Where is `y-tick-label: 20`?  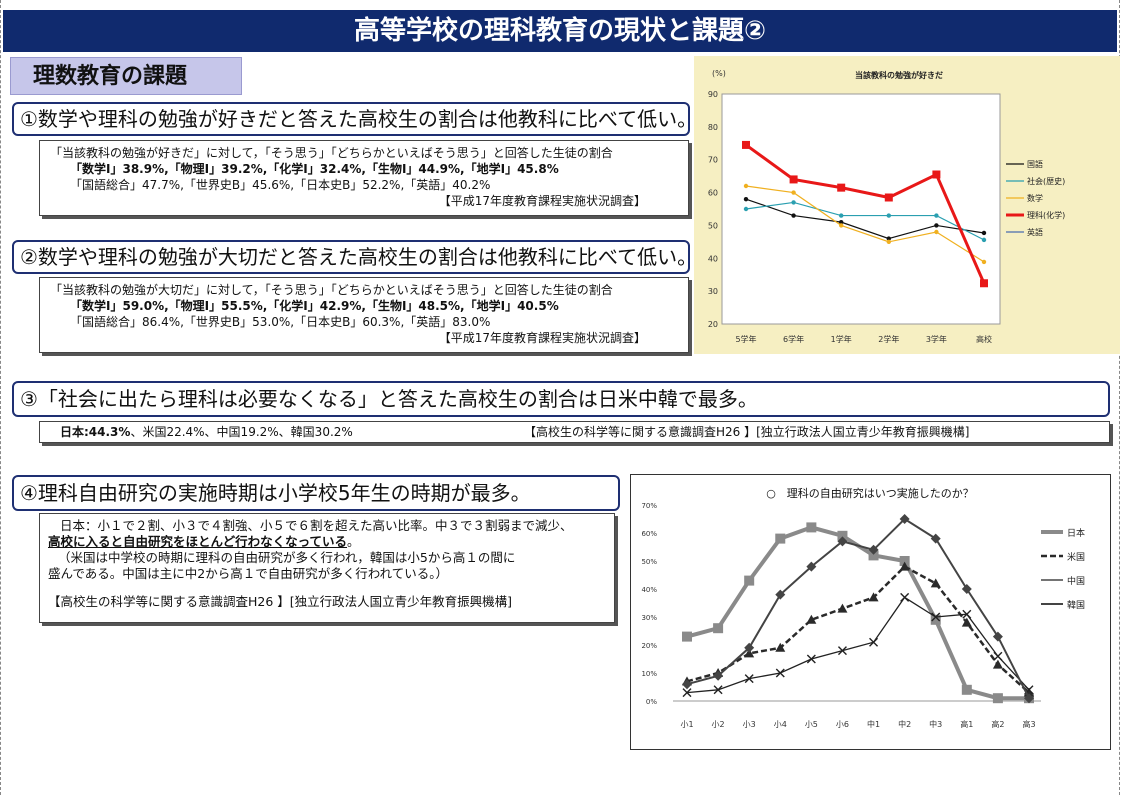 y-tick-label: 20 is located at coordinates (713, 324).